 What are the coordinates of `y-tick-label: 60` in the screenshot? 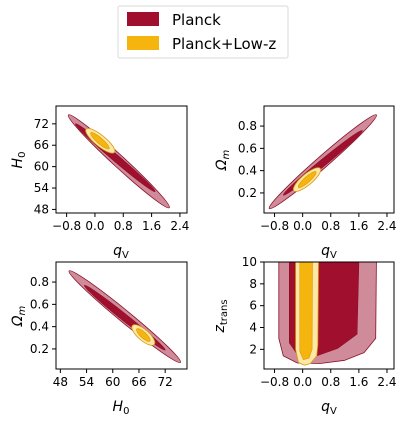 It's located at (41, 167).